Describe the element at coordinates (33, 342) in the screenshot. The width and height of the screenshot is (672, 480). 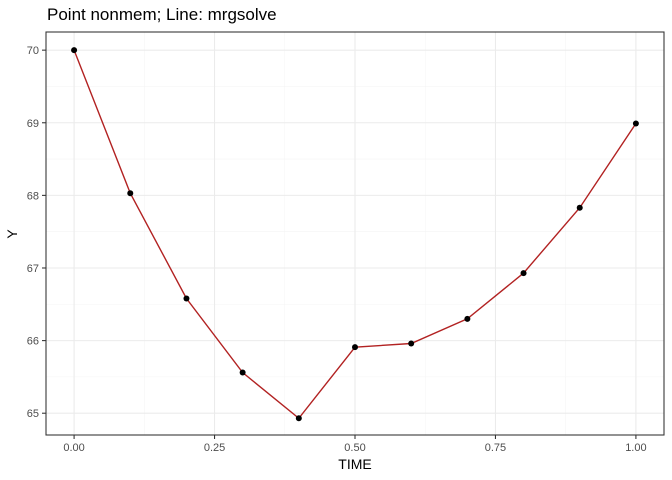
I see `y-tick-label: 66` at that location.